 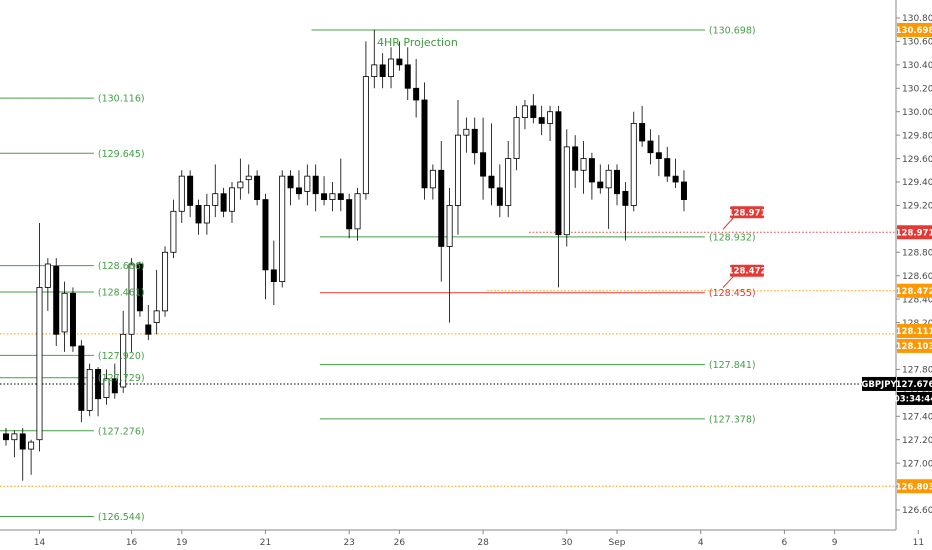 What do you see at coordinates (917, 511) in the screenshot?
I see `y-tick-label: 126.600` at bounding box center [917, 511].